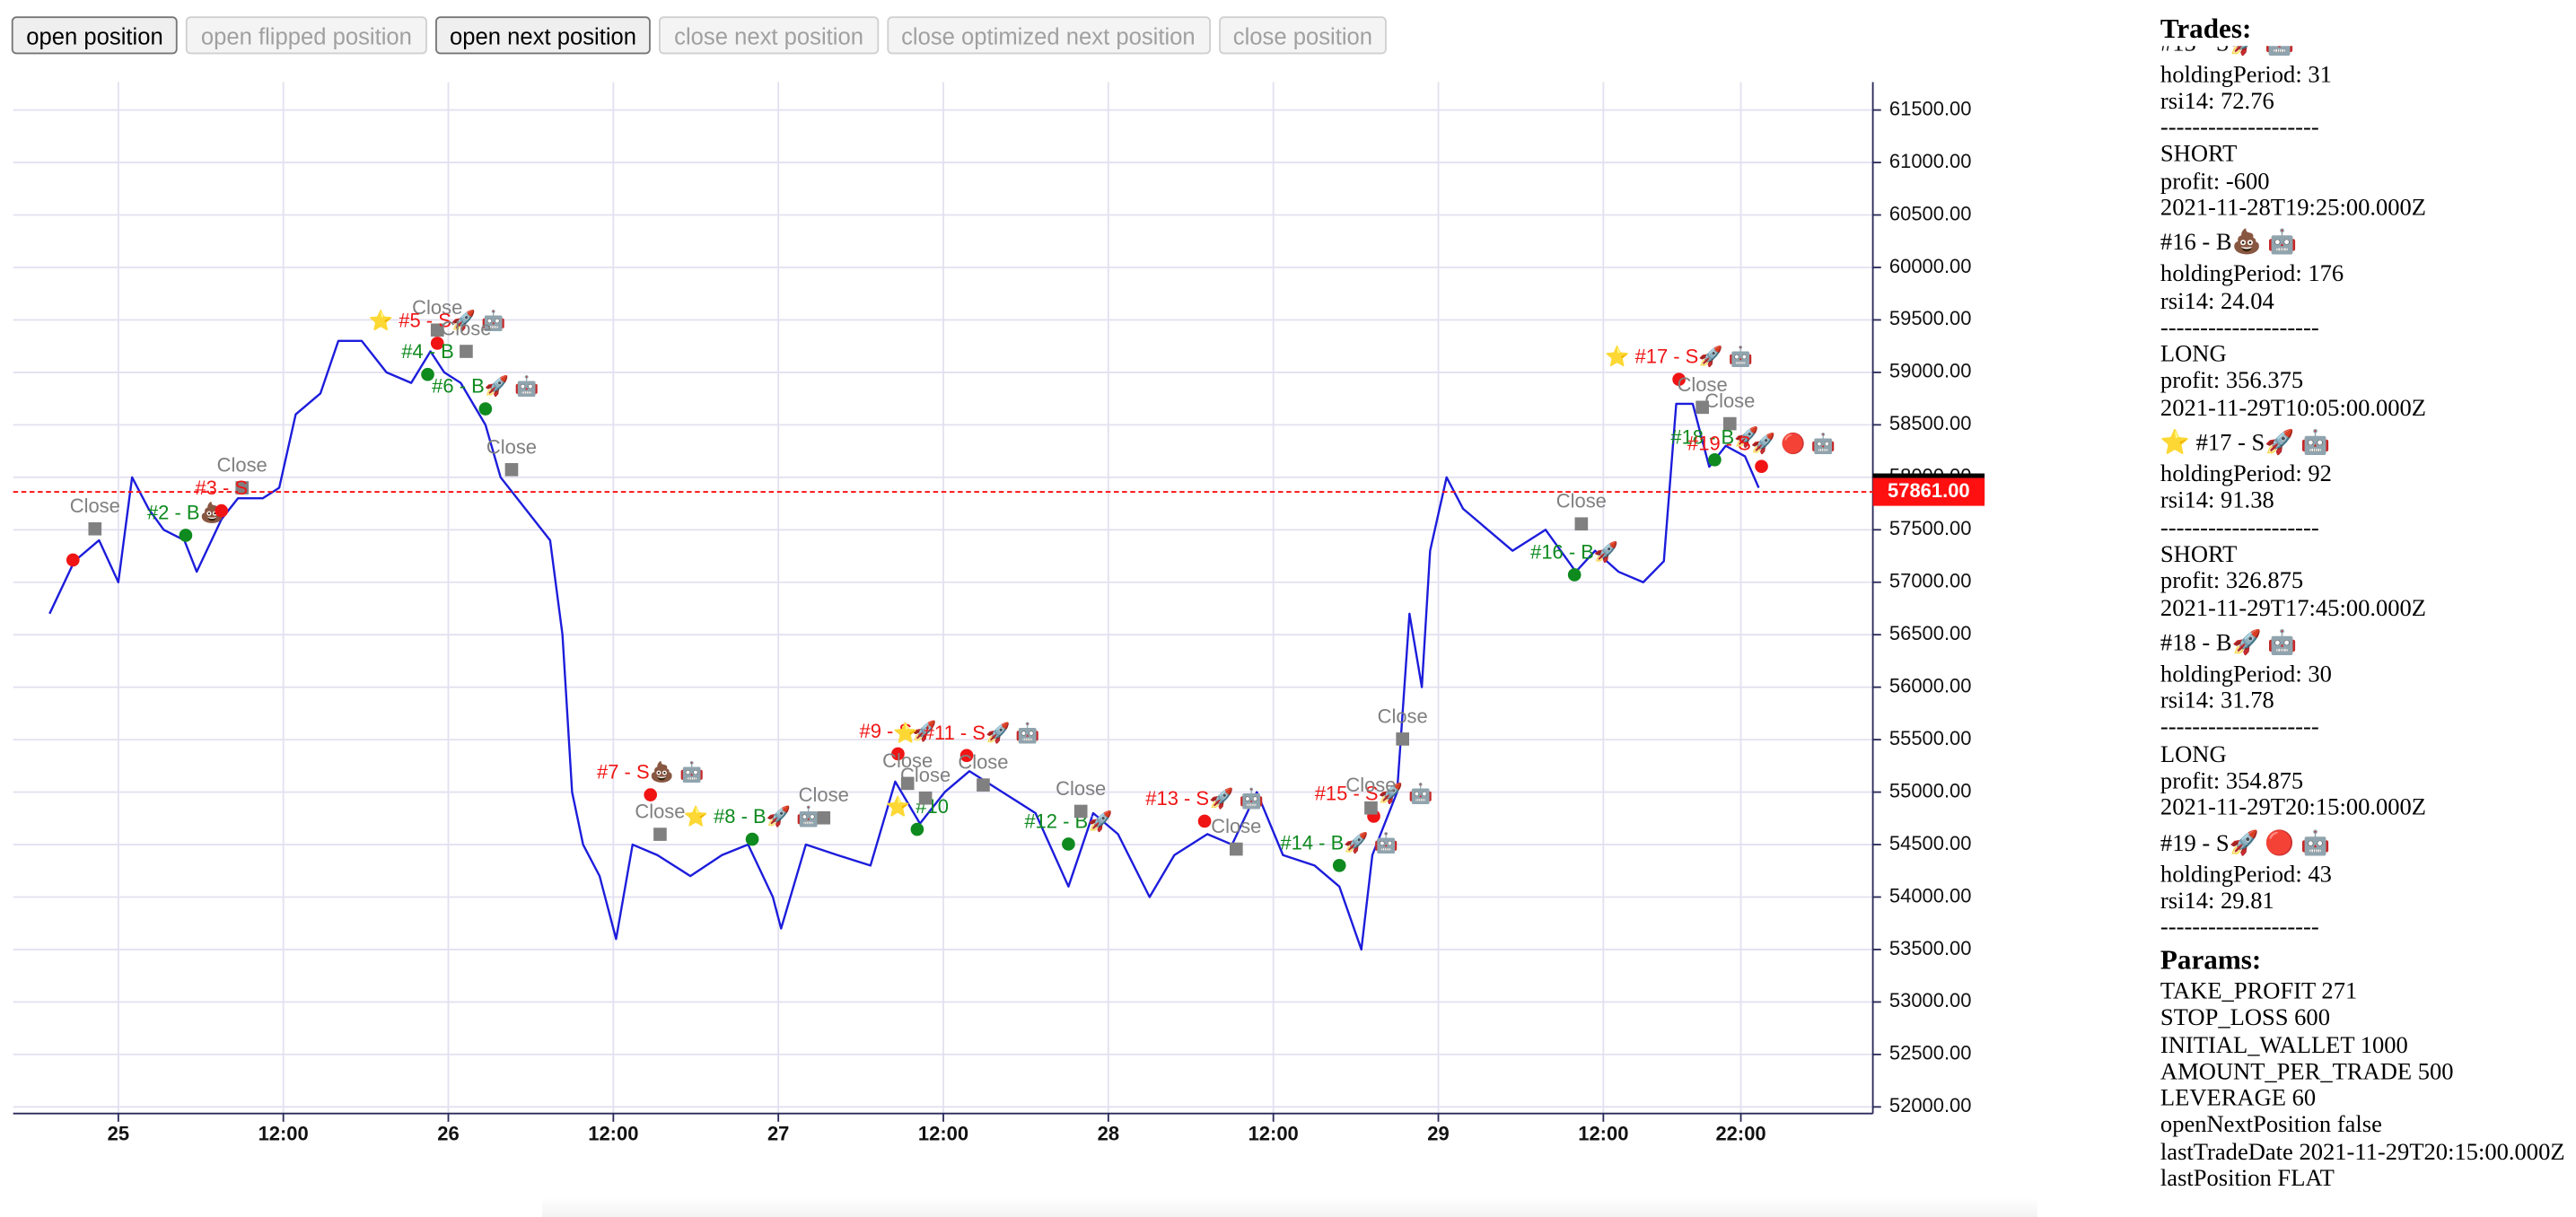 The width and height of the screenshot is (2576, 1217). What do you see at coordinates (1930, 581) in the screenshot?
I see `y-tick-label: 57000.00` at bounding box center [1930, 581].